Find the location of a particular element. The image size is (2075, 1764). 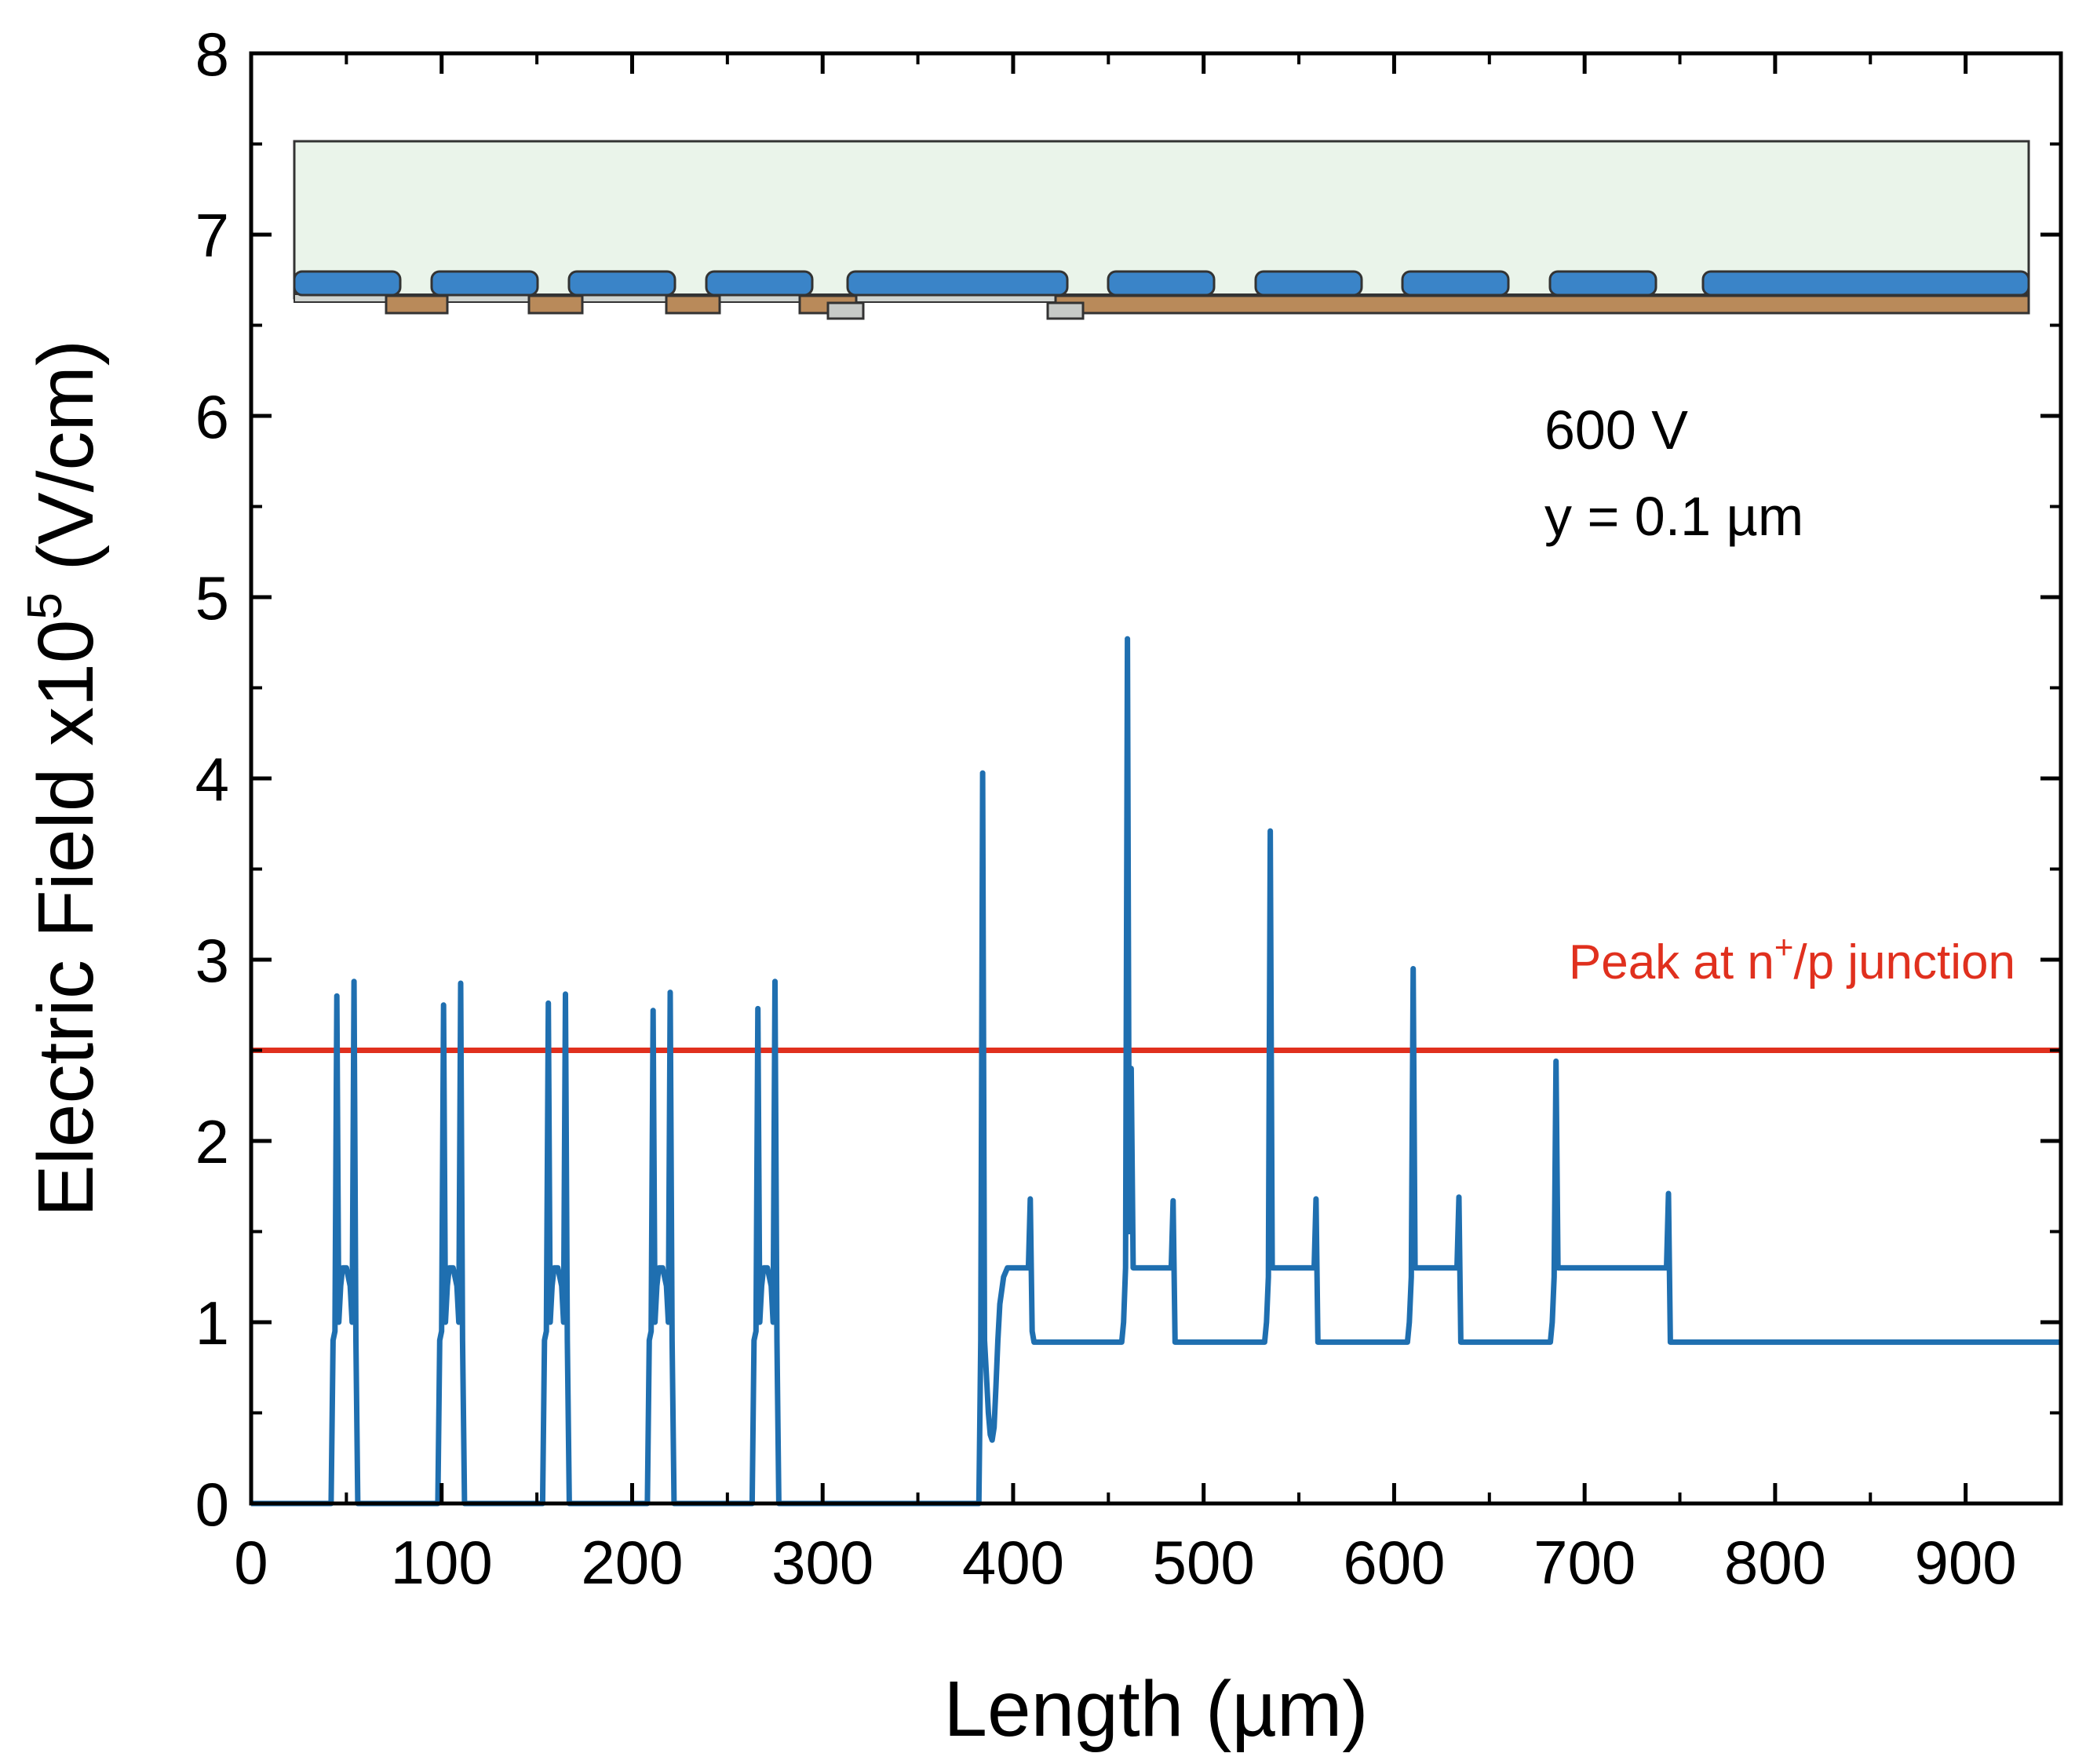

y-tick-label: 4 is located at coordinates (212, 779).